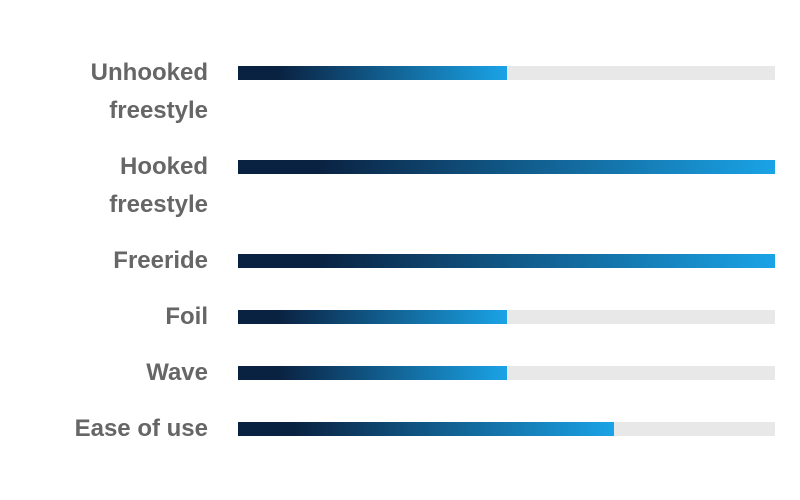  What do you see at coordinates (396, 186) in the screenshot?
I see `rating-row: Hooked freestyle` at bounding box center [396, 186].